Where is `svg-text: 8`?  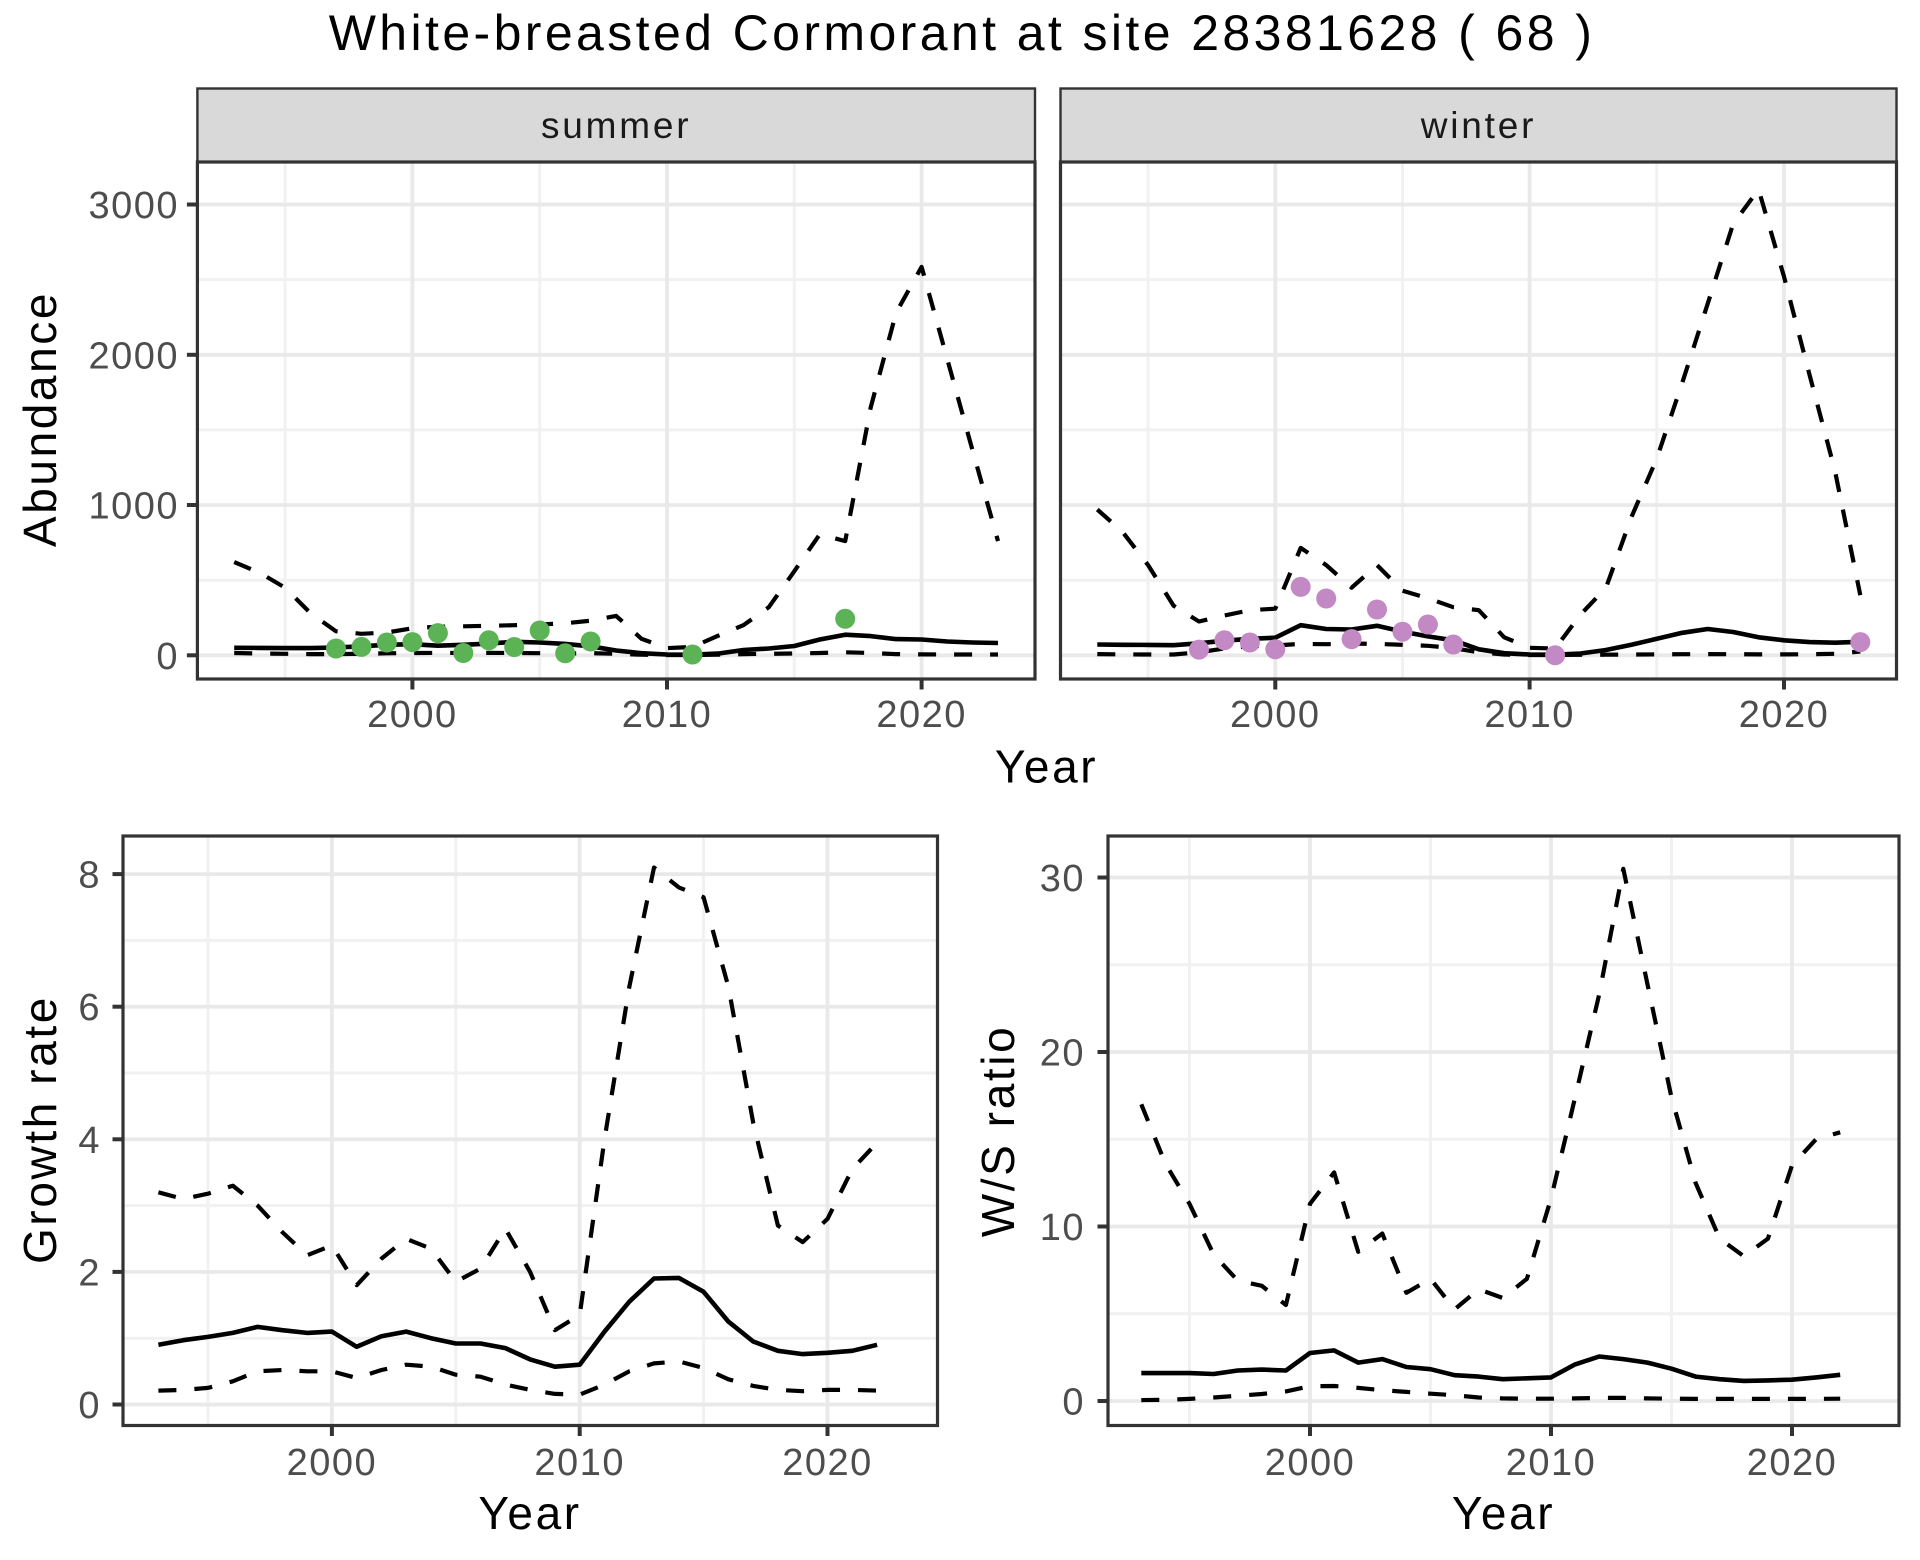 svg-text: 8 is located at coordinates (89, 876).